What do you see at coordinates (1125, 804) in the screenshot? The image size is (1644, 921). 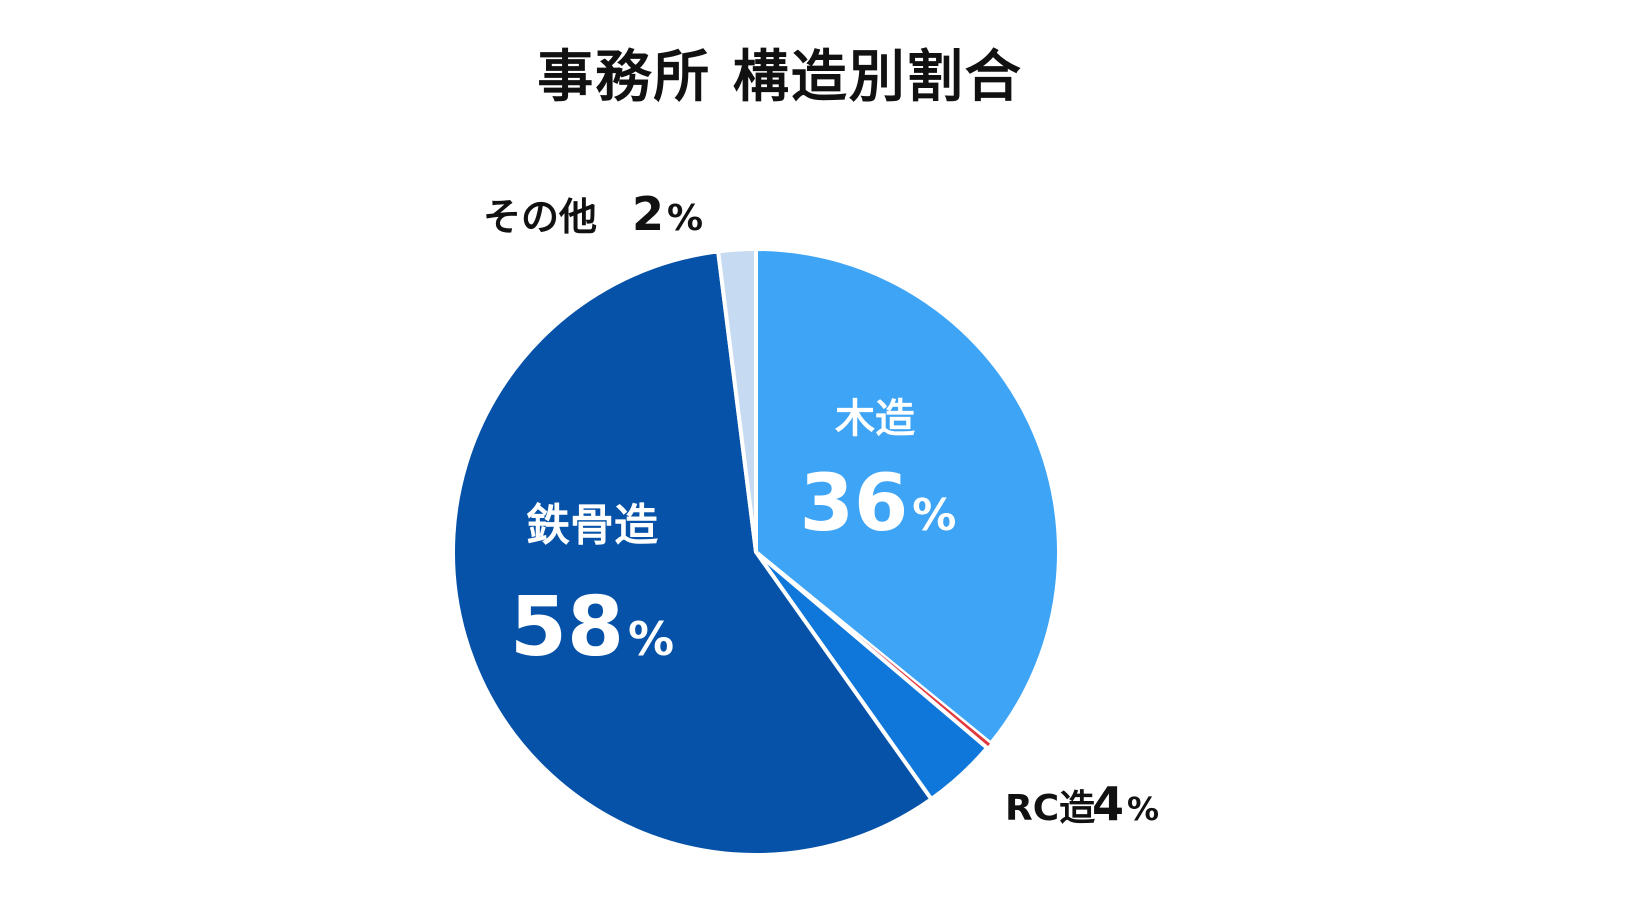 I see `slice-value-rc-group: 4%` at bounding box center [1125, 804].